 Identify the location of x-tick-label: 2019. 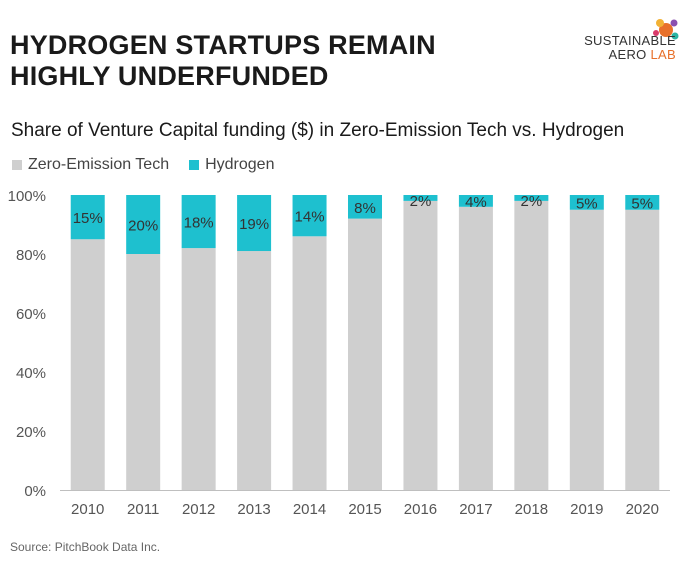
(586, 509).